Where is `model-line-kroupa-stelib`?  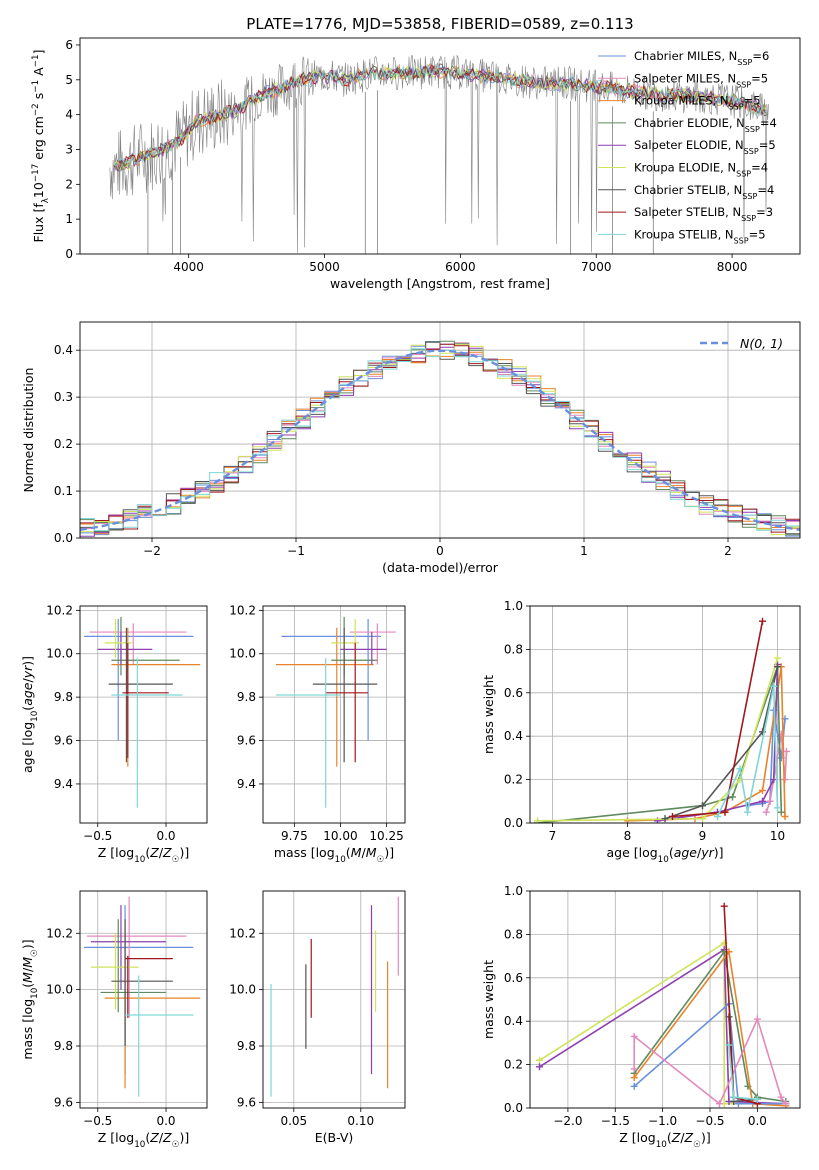 model-line-kroupa-stelib is located at coordinates (440, 115).